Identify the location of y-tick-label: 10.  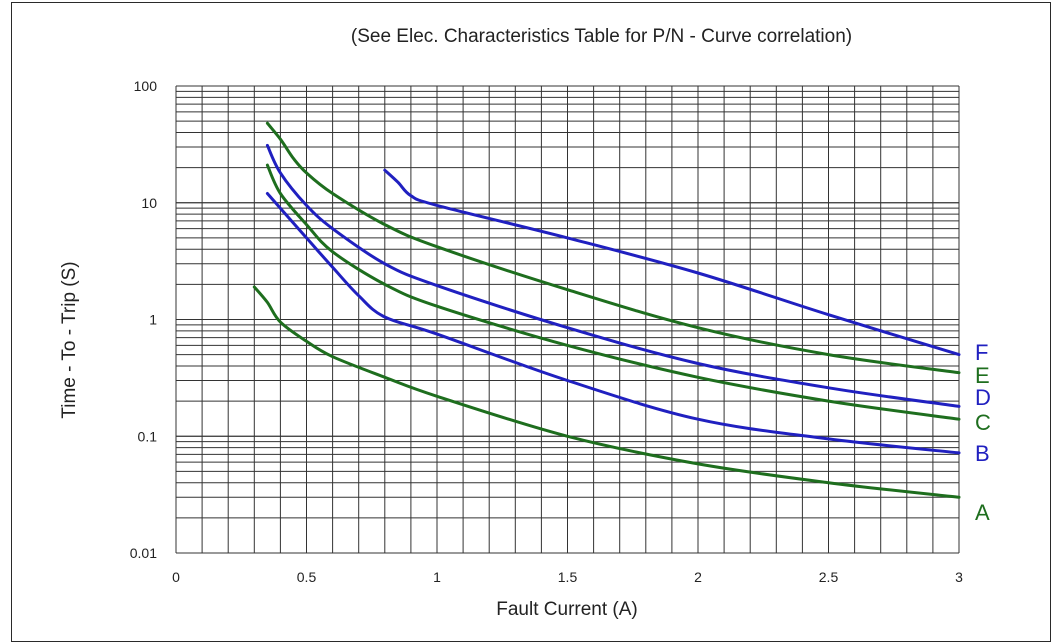
(149, 203).